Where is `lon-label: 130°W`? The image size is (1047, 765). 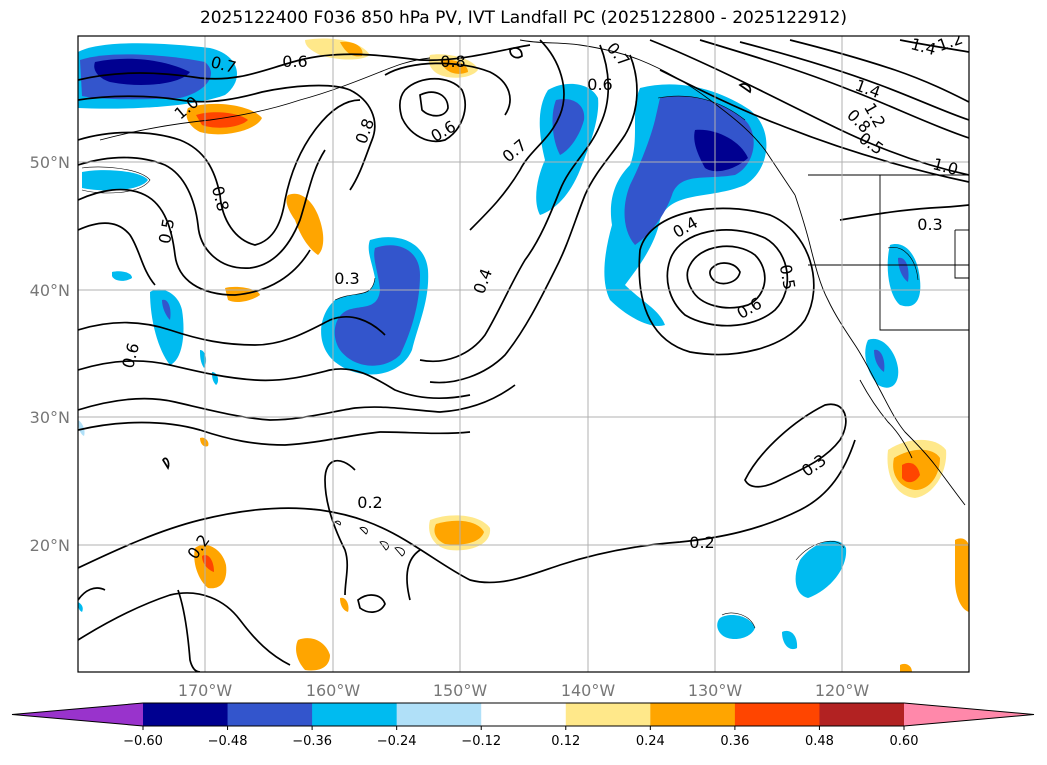
lon-label: 130°W is located at coordinates (715, 690).